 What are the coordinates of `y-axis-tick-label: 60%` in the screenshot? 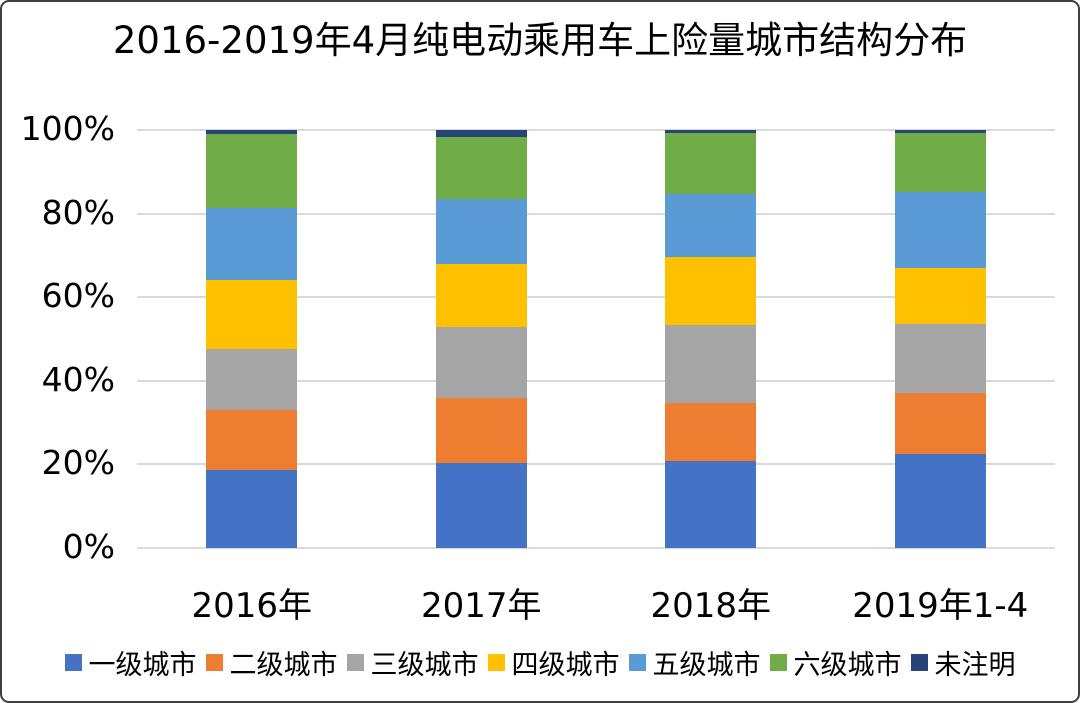 It's located at (78, 296).